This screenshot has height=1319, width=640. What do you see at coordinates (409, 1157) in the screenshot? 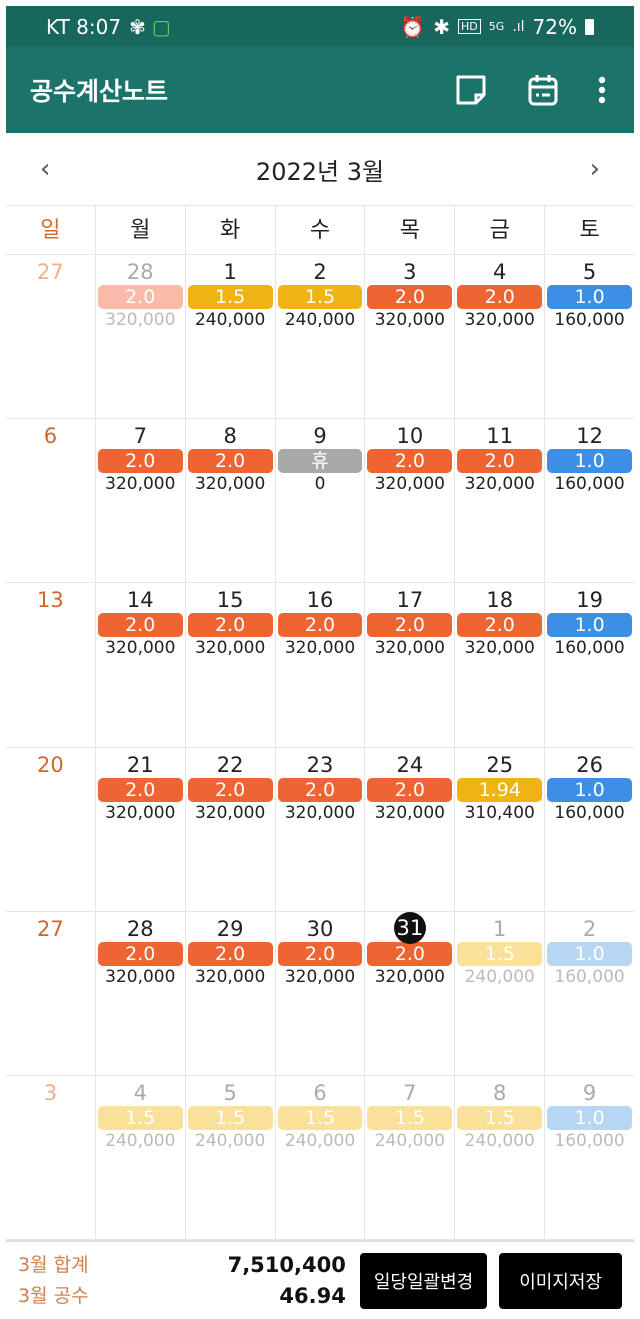
I see `day-cell: 7 1.5 240,000` at bounding box center [409, 1157].